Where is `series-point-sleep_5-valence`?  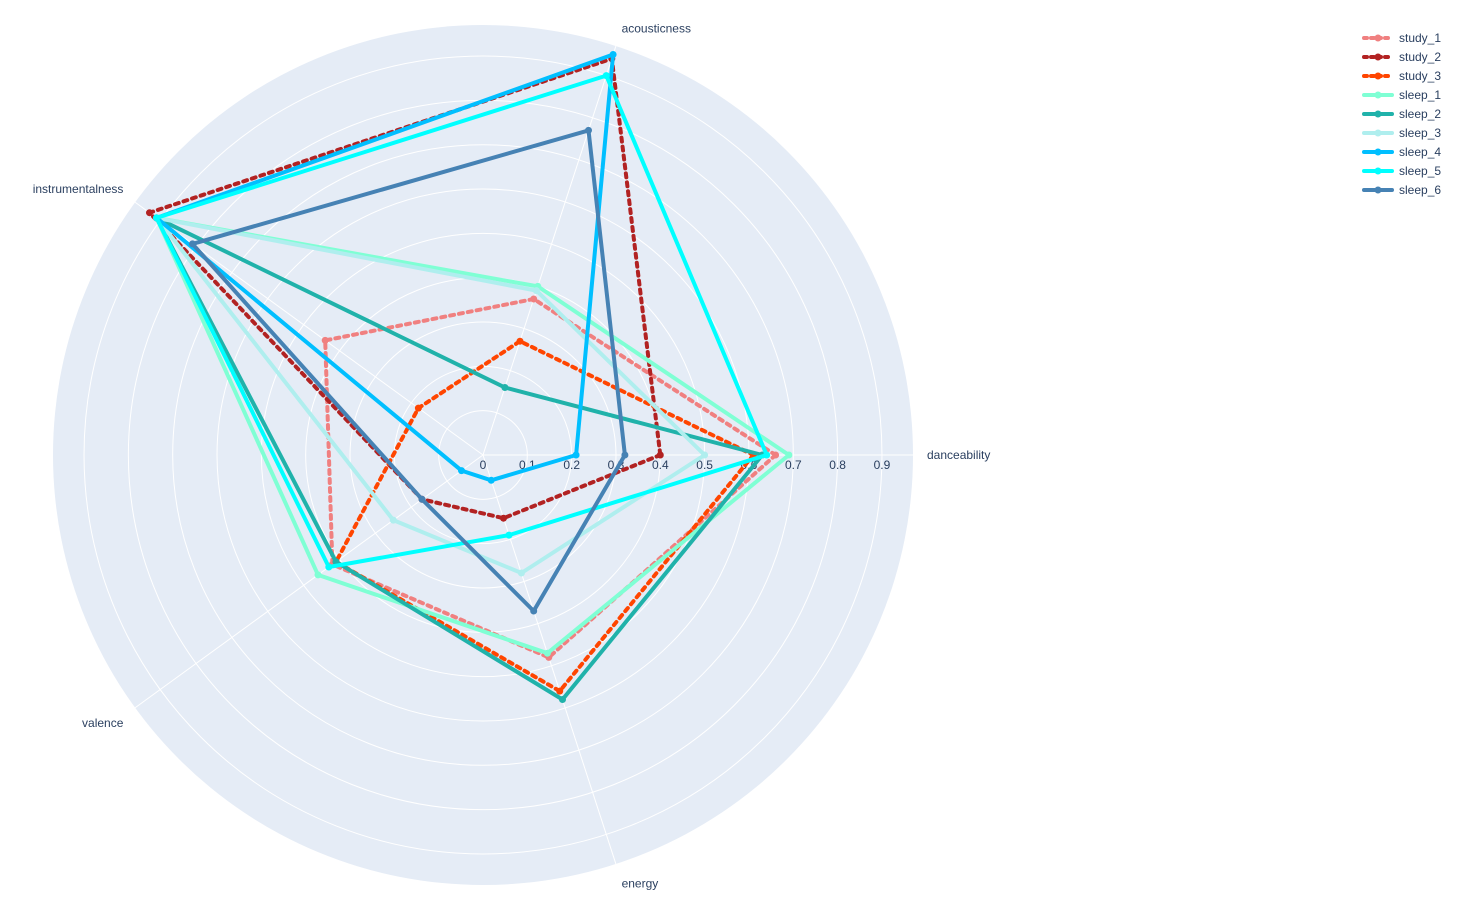 series-point-sleep_5-valence is located at coordinates (329, 567).